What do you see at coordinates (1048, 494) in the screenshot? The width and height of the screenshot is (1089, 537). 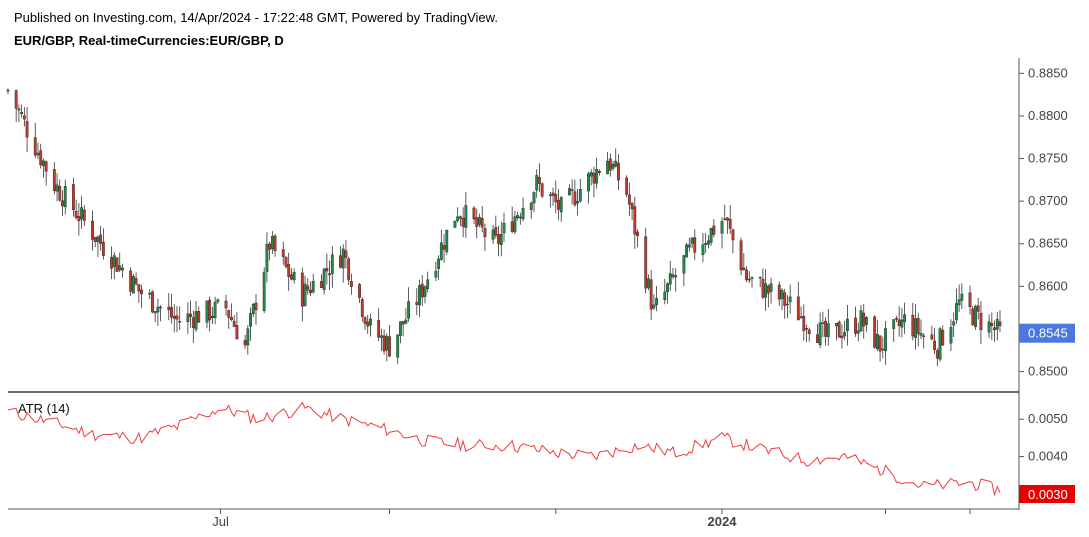 I see `svg-text: 0.0030` at bounding box center [1048, 494].